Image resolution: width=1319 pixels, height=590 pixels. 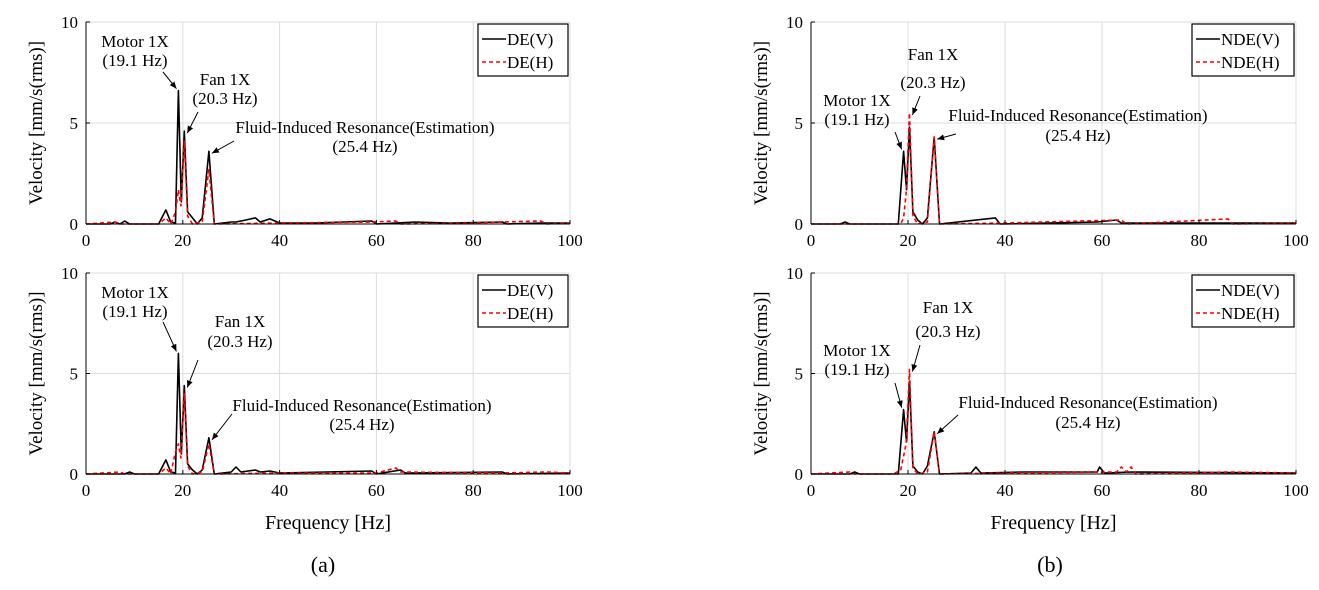 What do you see at coordinates (323, 564) in the screenshot?
I see `subfigure-label-a: (a)` at bounding box center [323, 564].